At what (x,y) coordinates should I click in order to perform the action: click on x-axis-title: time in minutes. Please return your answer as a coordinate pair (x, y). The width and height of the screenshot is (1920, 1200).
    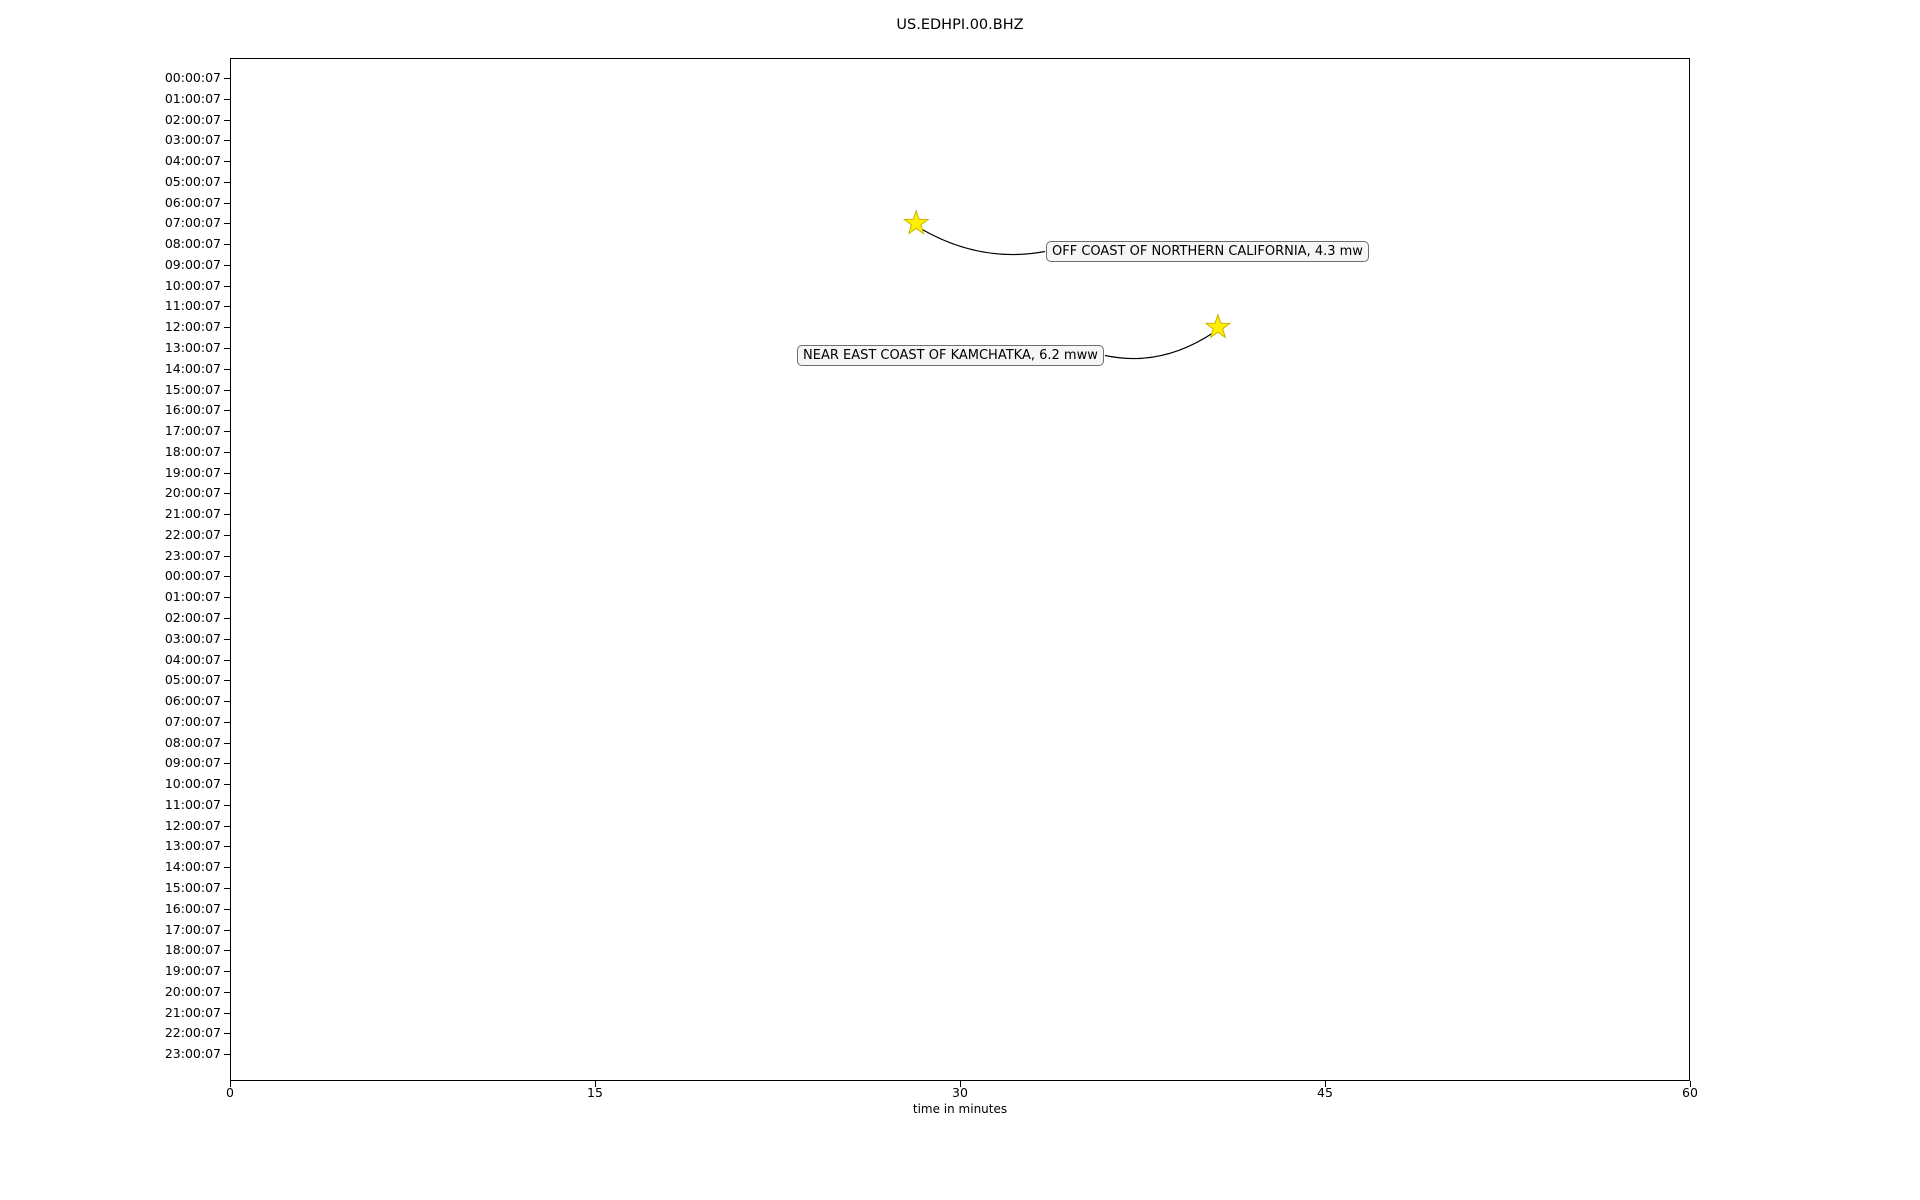
    Looking at the image, I should click on (960, 1109).